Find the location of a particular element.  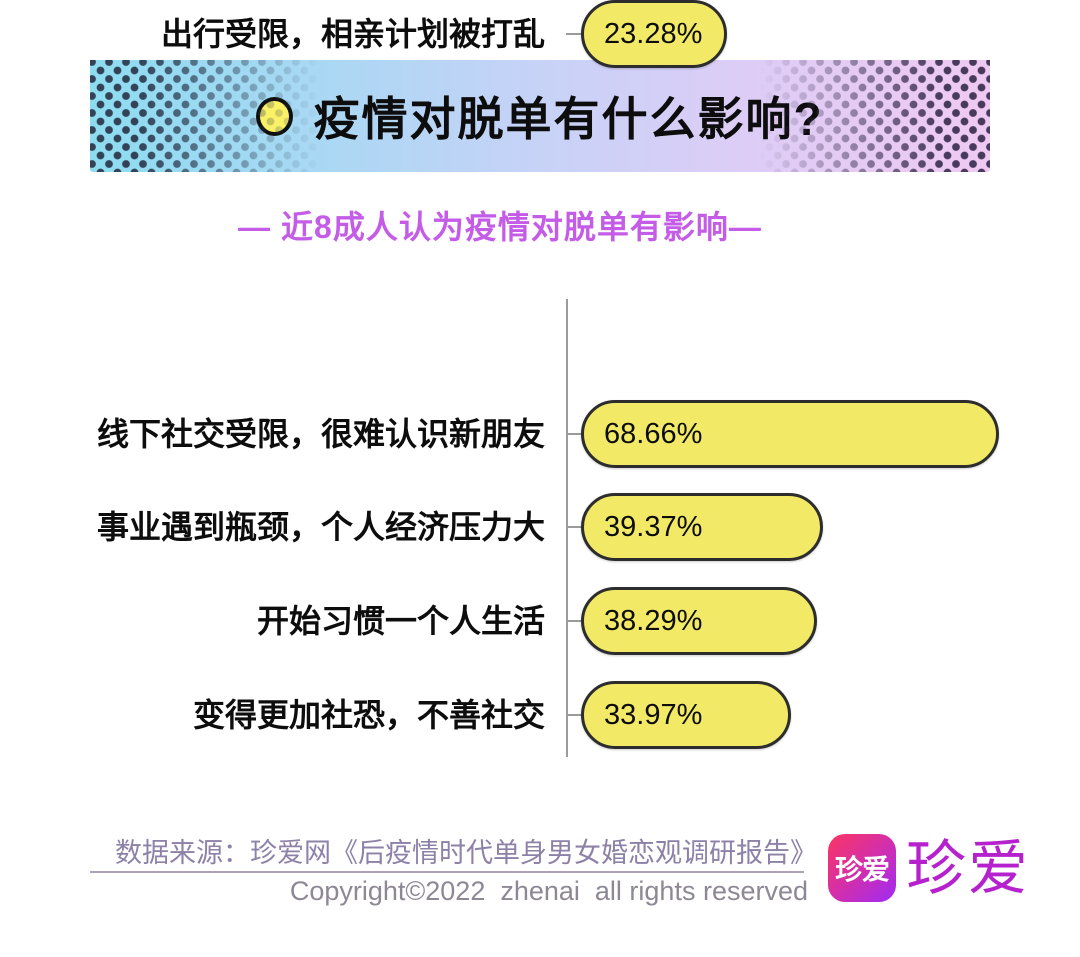

bar: 39.37% is located at coordinates (702, 527).